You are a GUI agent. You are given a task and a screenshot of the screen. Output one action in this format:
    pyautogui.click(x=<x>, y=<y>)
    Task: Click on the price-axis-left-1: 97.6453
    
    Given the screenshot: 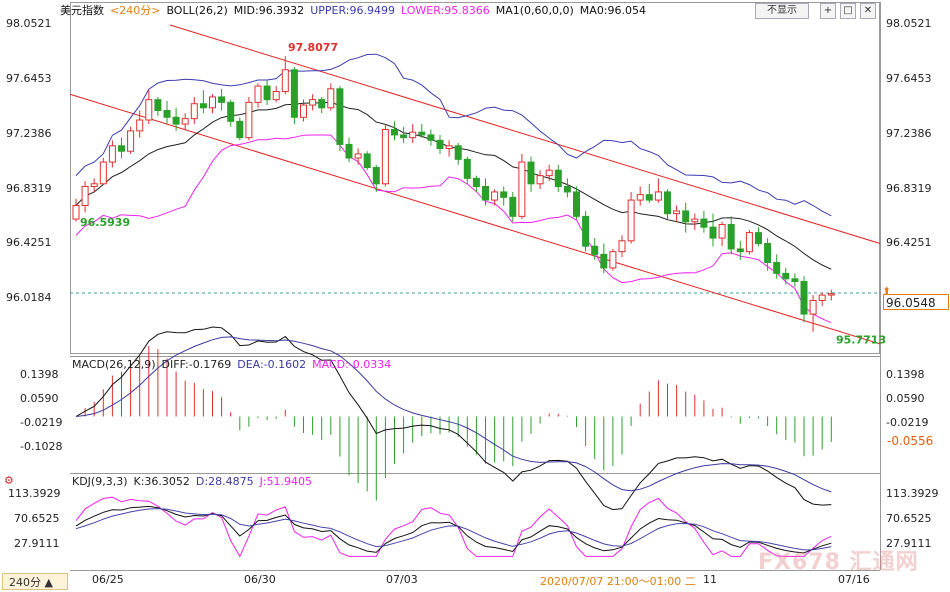 What is the action you would take?
    pyautogui.click(x=29, y=78)
    